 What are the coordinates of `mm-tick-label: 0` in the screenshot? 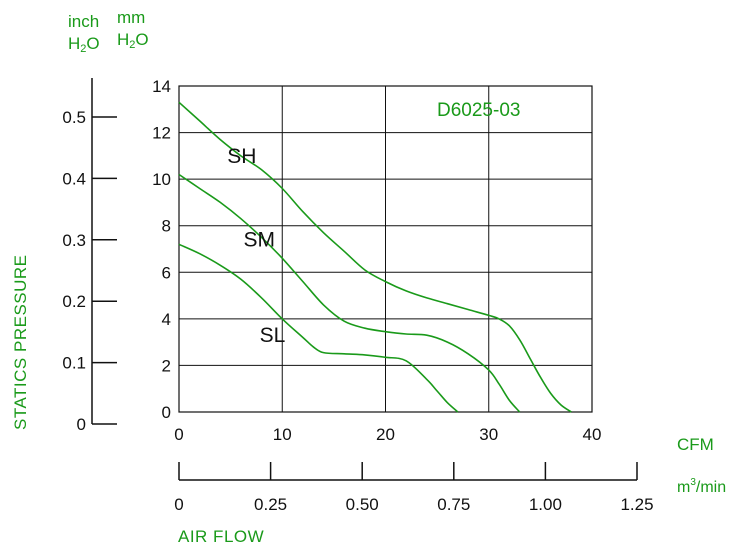 It's located at (166, 412).